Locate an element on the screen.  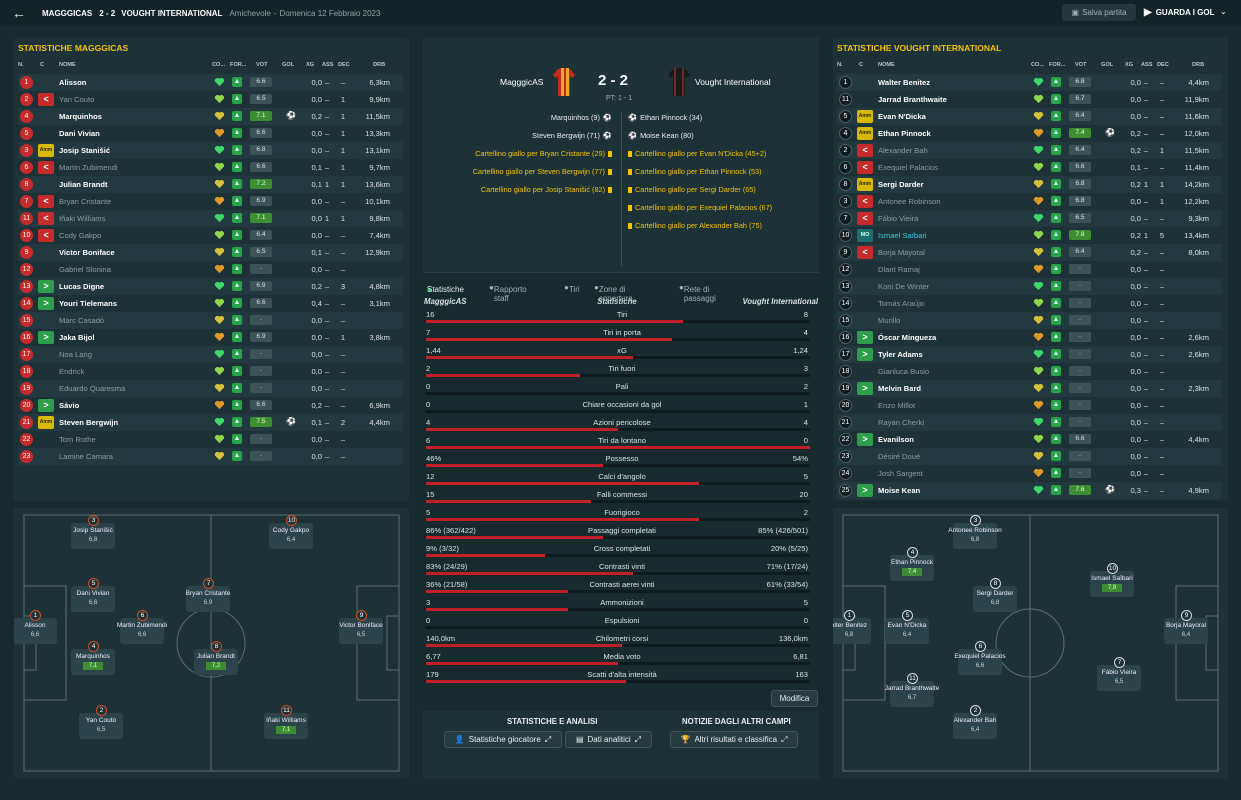
player-name: Gabriel Slonina is located at coordinates (85, 269).